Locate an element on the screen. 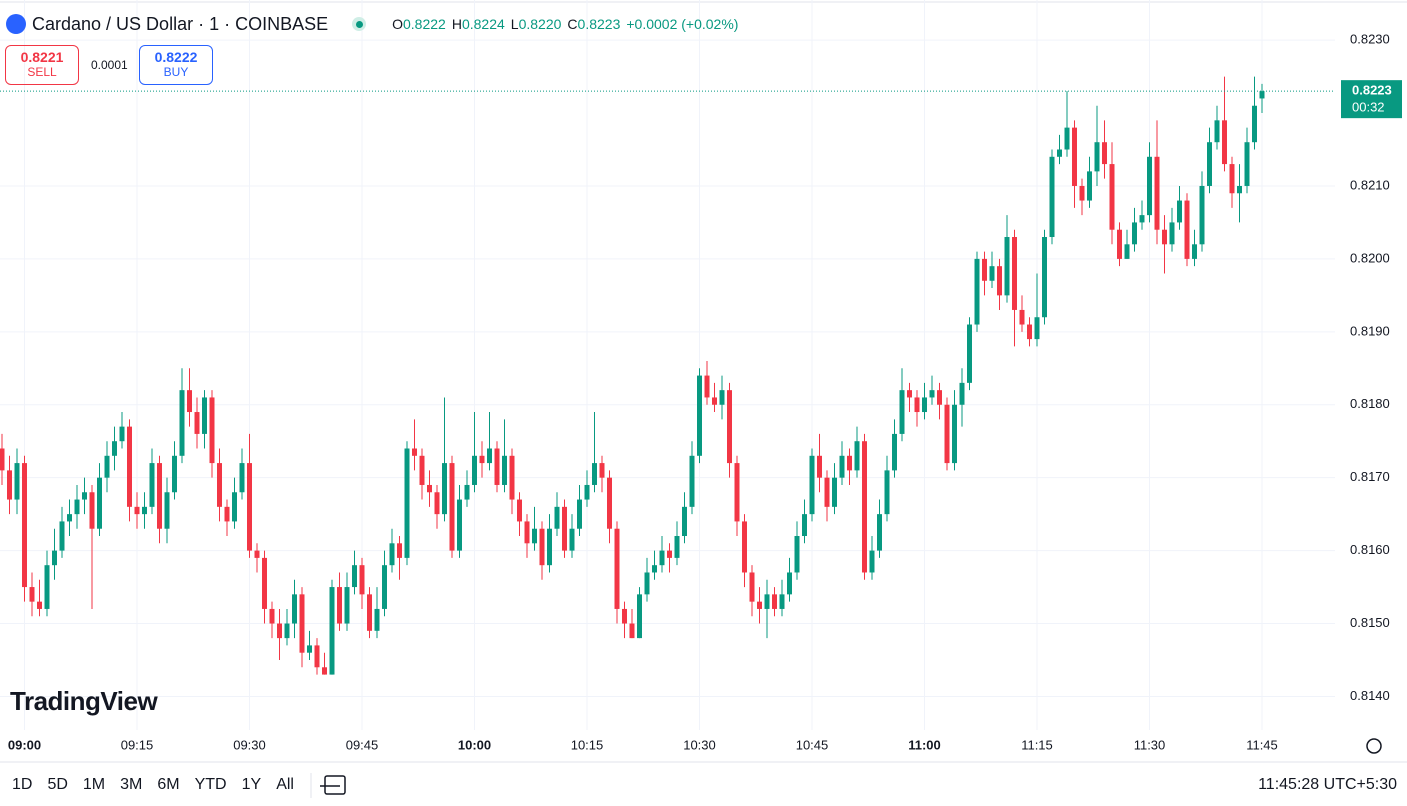  range-button: 5D is located at coordinates (57, 784).